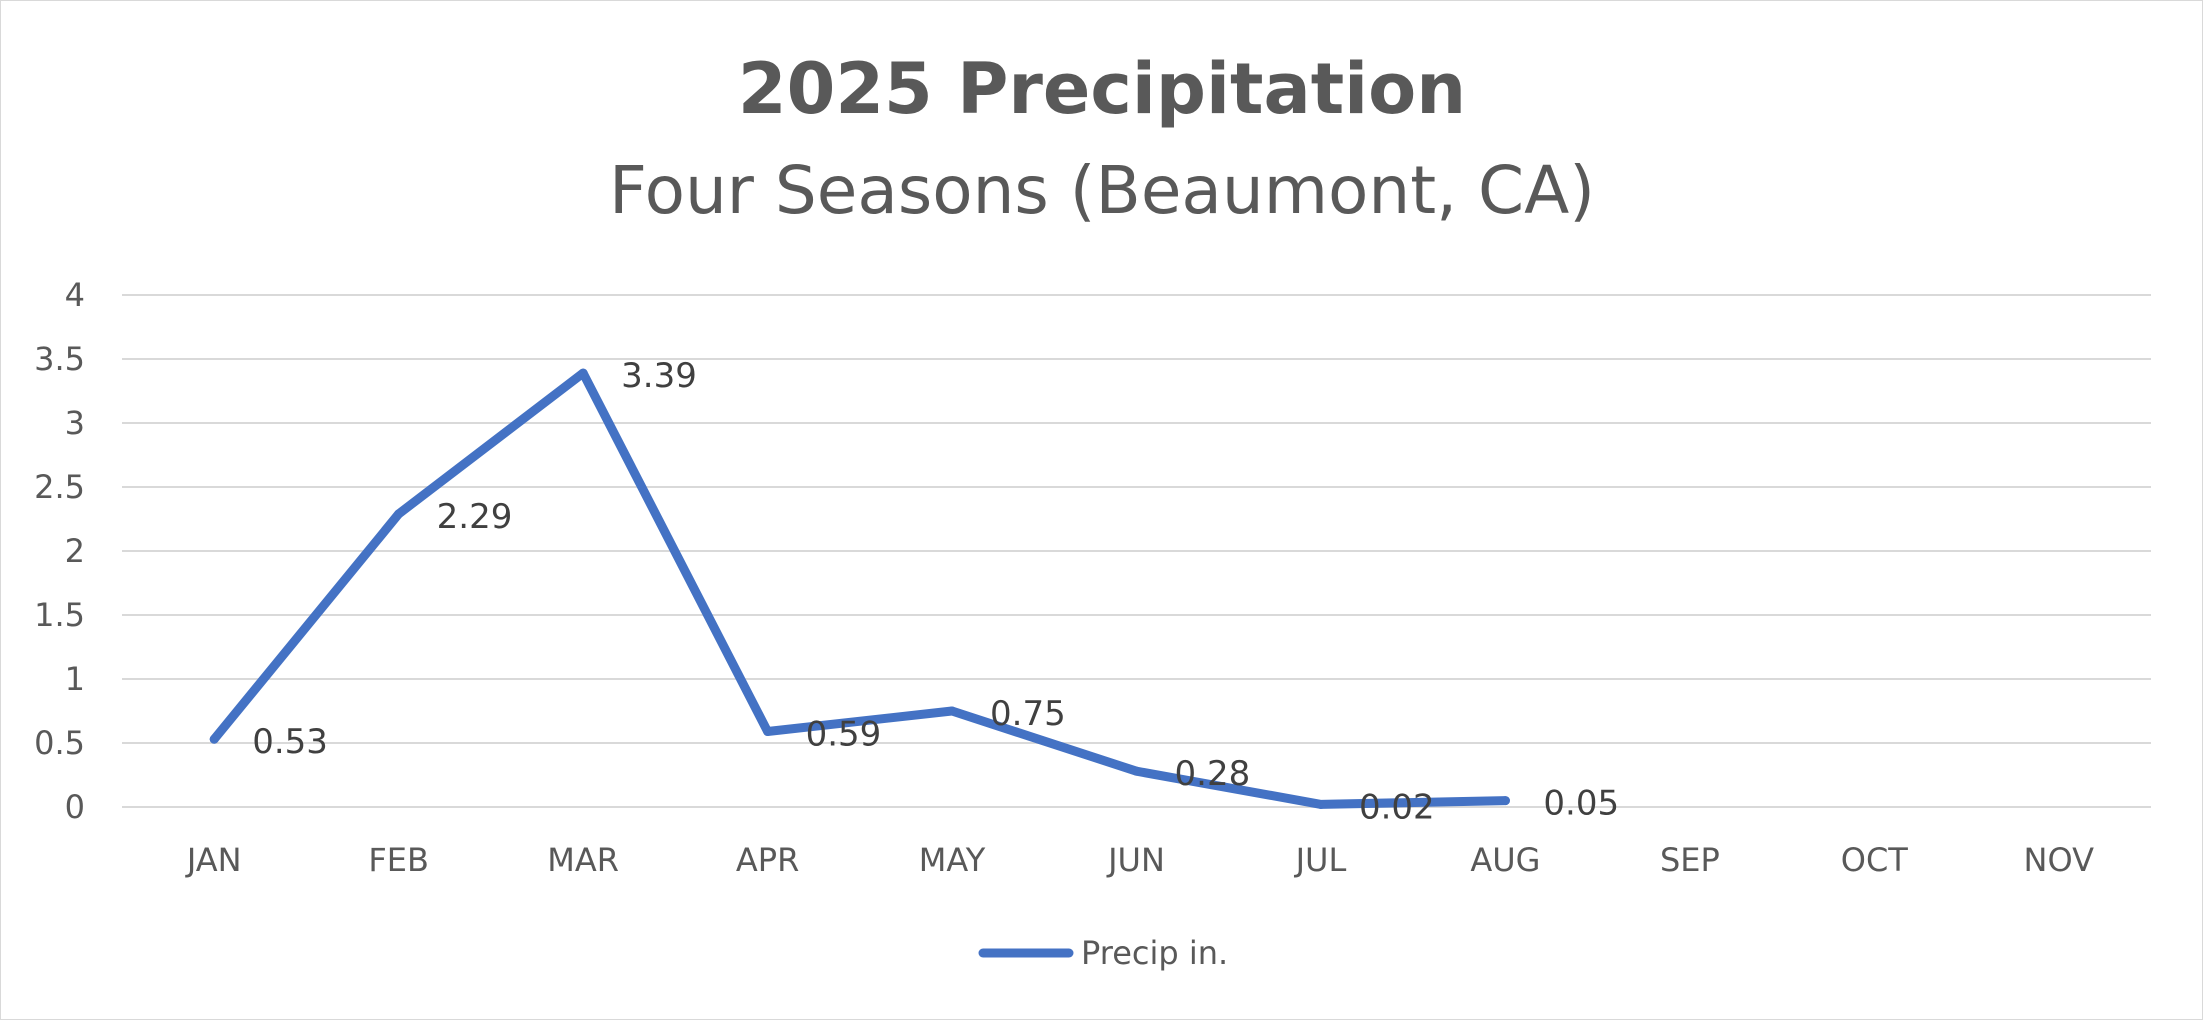  What do you see at coordinates (1875, 860) in the screenshot?
I see `x-tick-label: OCT` at bounding box center [1875, 860].